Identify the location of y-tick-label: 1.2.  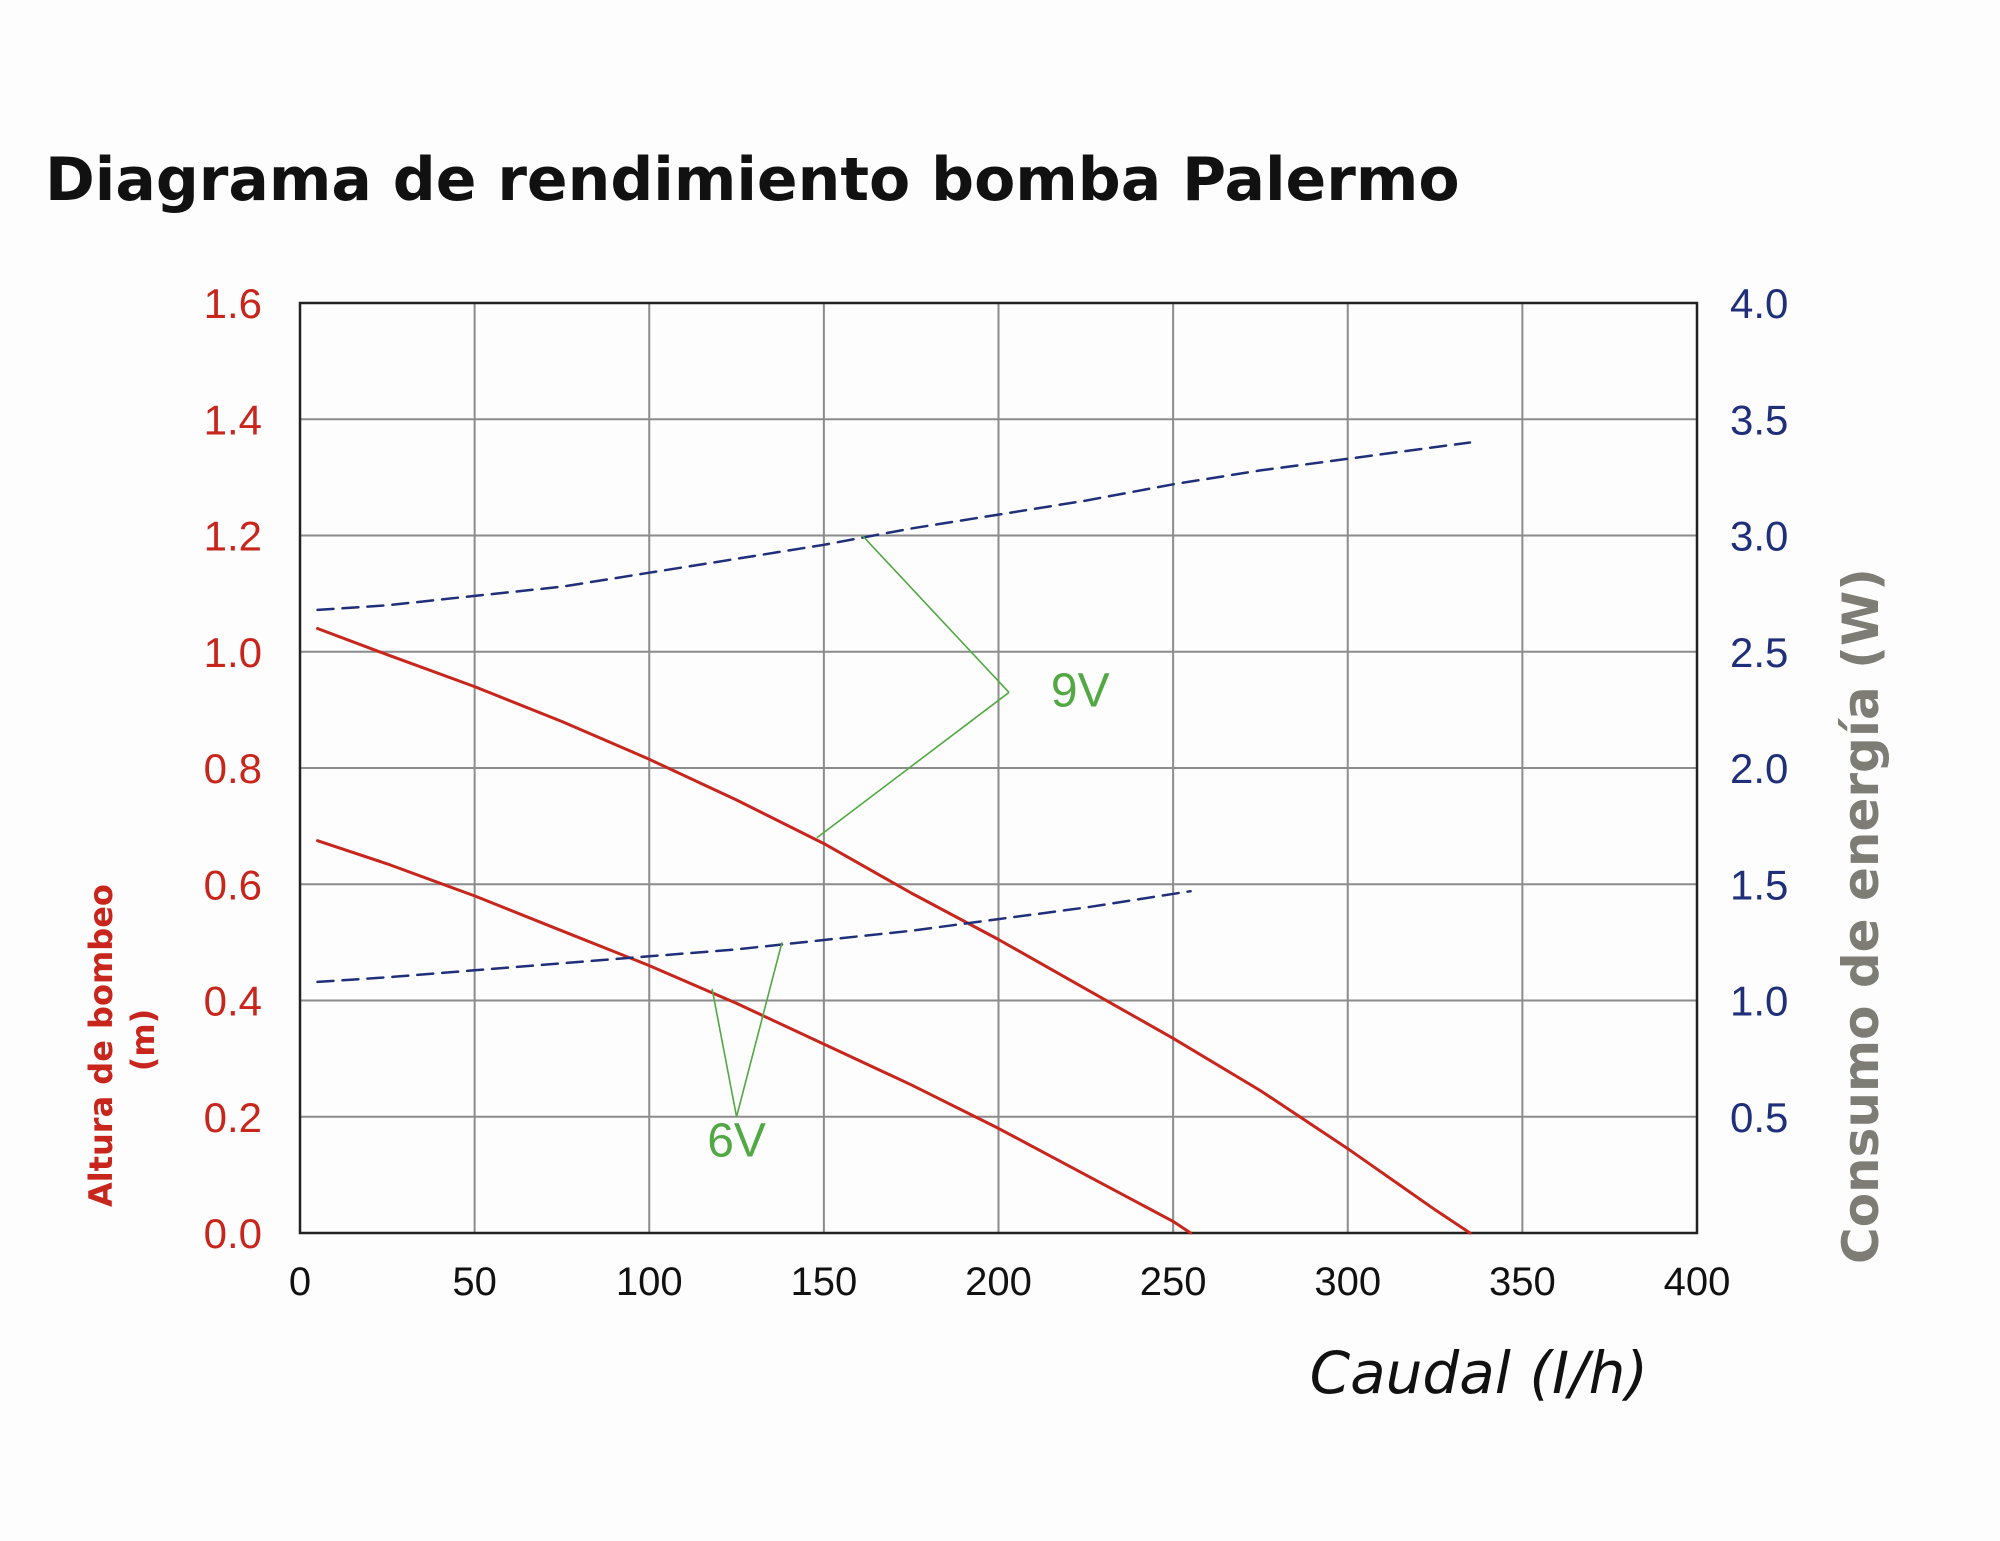
(233, 536).